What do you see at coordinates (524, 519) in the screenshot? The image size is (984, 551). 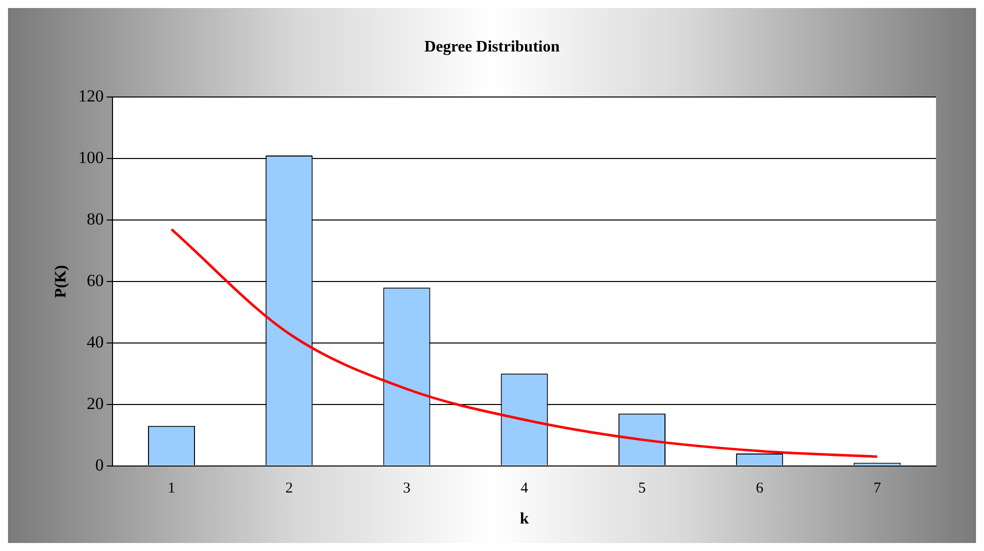 I see `x-axis-title: k` at bounding box center [524, 519].